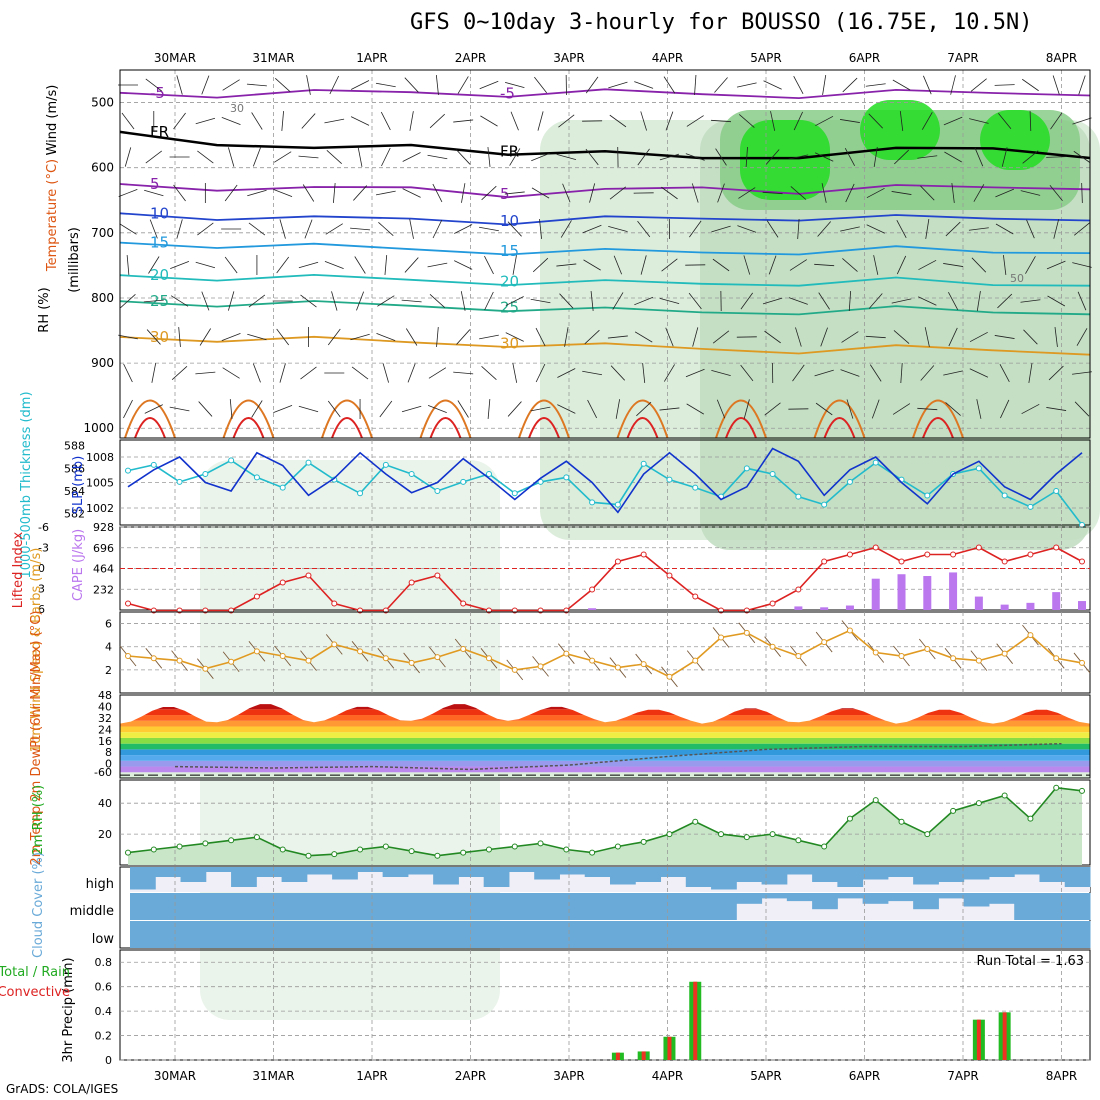  What do you see at coordinates (52, 120) in the screenshot?
I see `wind-axis-label: Wind (m/s)` at bounding box center [52, 120].